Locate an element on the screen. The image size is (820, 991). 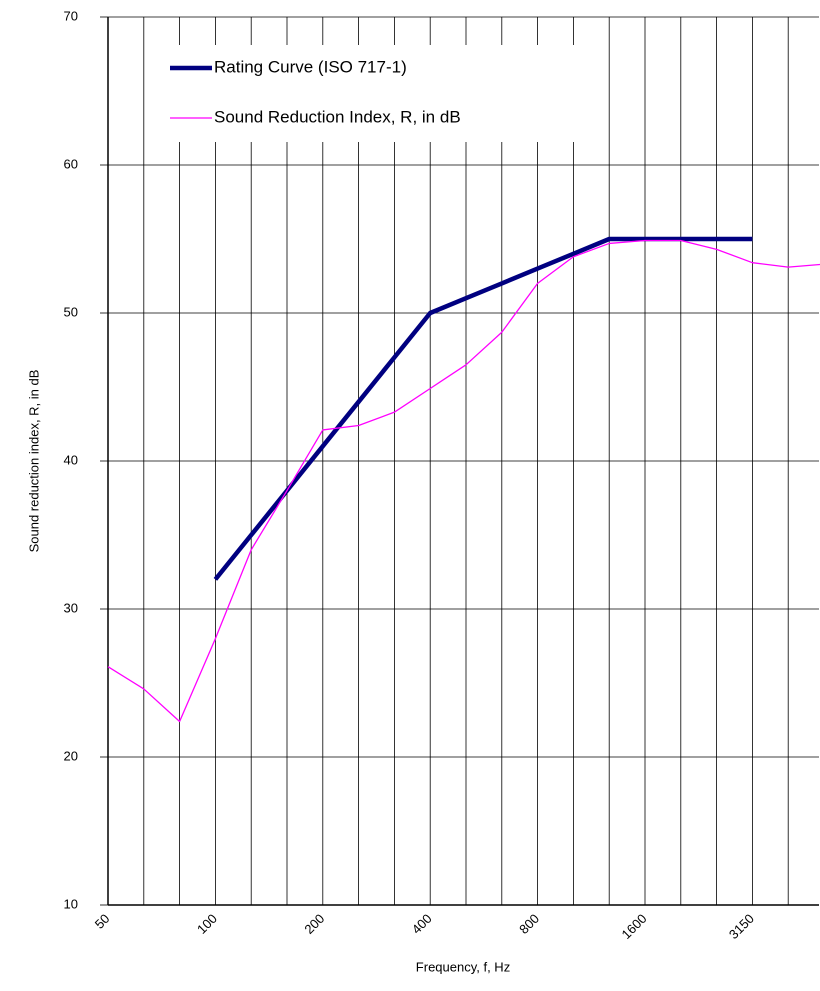
x-tick-label: 400 is located at coordinates (422, 924).